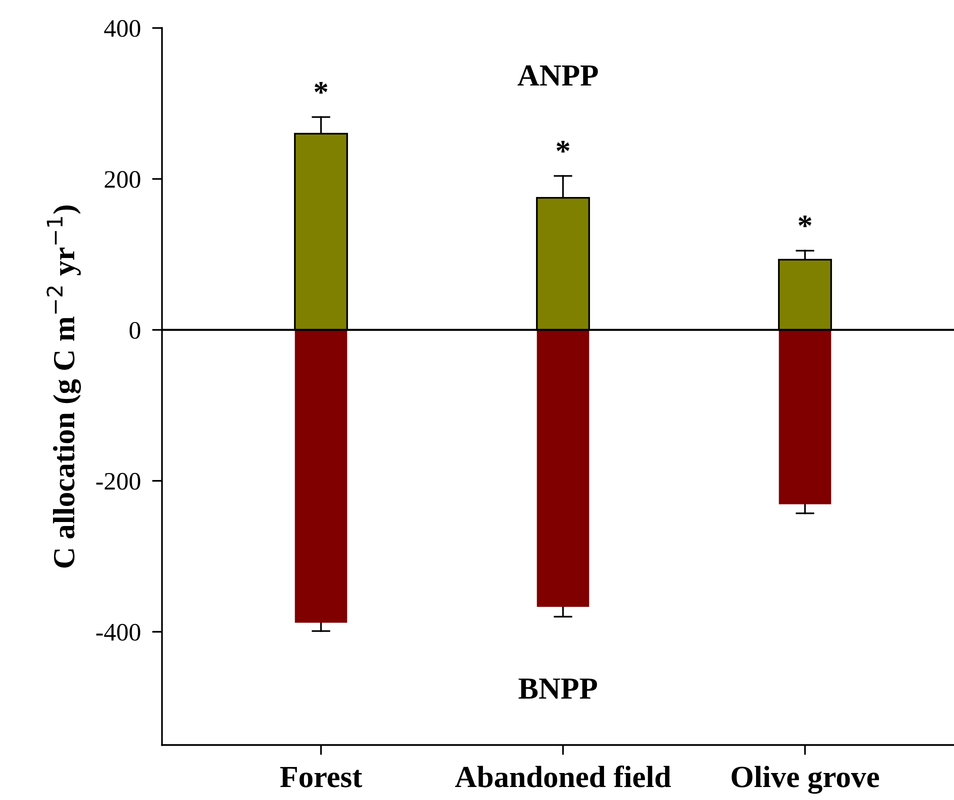 This screenshot has width=954, height=800. Describe the element at coordinates (118, 481) in the screenshot. I see `y-tick-label: -200` at that location.